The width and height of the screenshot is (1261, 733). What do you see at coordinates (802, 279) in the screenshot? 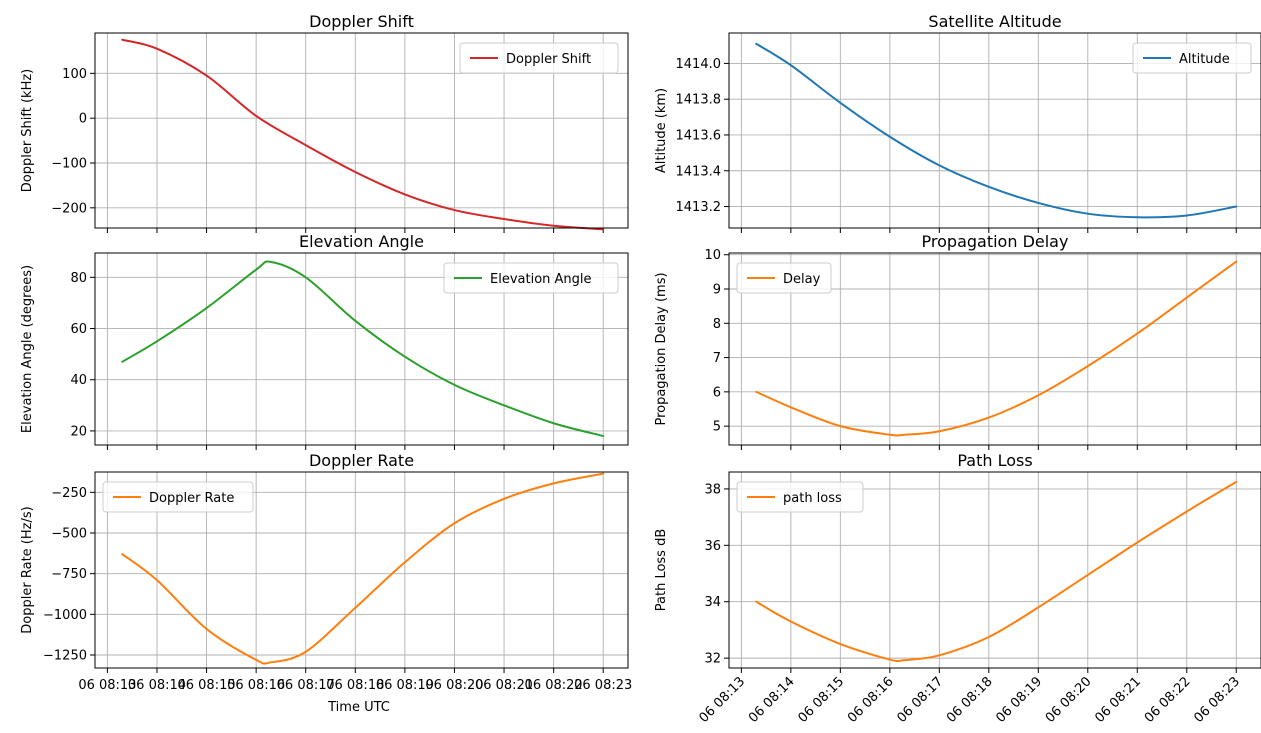
I see `legend-label: Delay` at bounding box center [802, 279].